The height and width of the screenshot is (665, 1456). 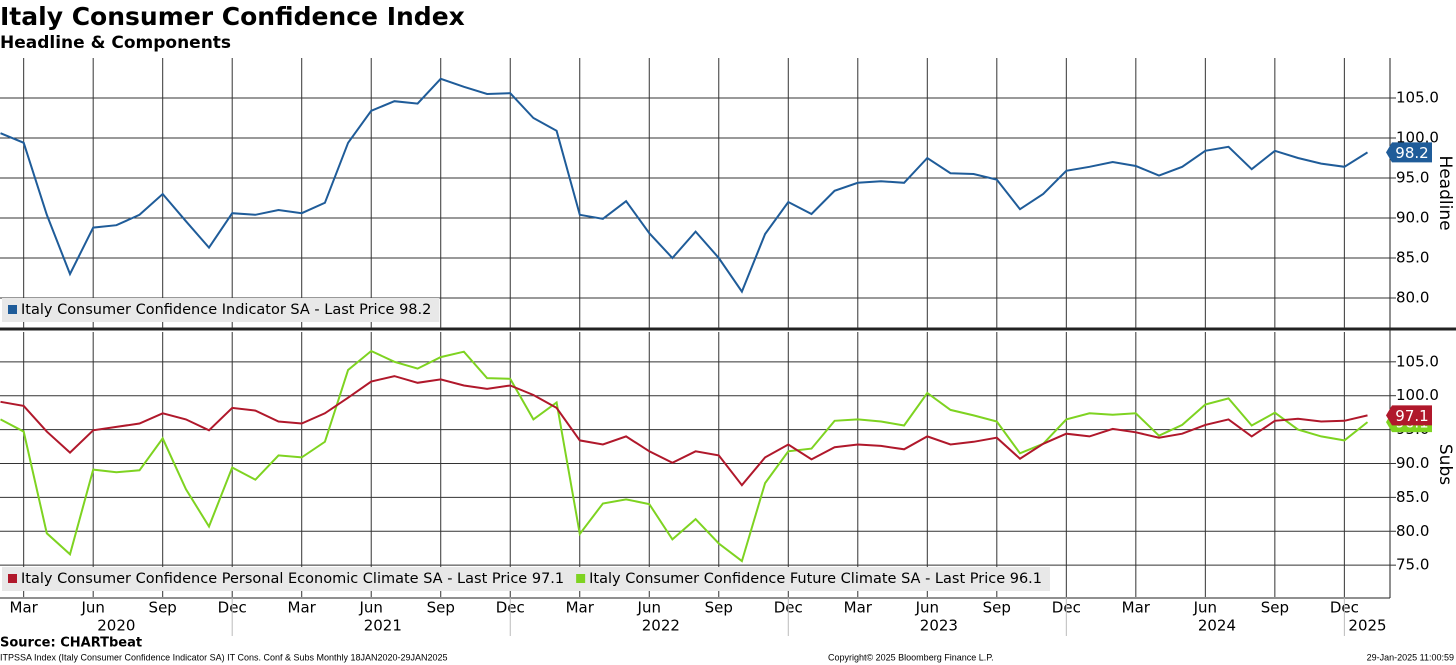 I want to click on year-label: 2021, so click(x=383, y=626).